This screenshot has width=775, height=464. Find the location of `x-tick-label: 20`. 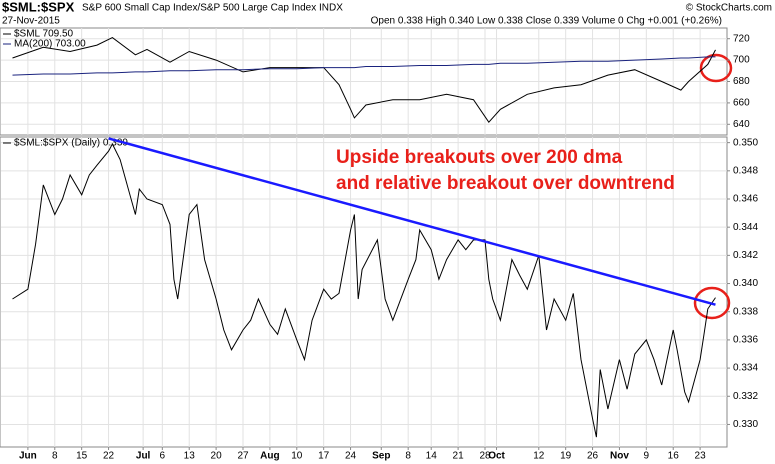

x-tick-label: 20 is located at coordinates (217, 456).